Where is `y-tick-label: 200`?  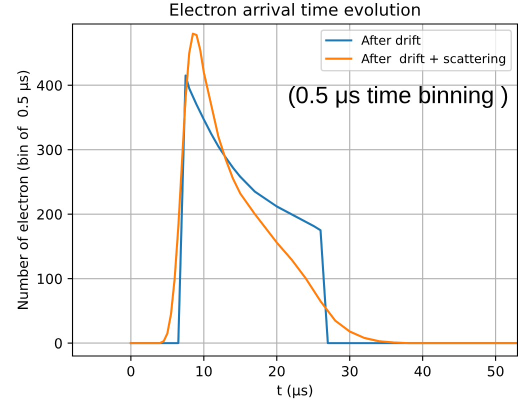 y-tick-label: 200 is located at coordinates (49, 214).